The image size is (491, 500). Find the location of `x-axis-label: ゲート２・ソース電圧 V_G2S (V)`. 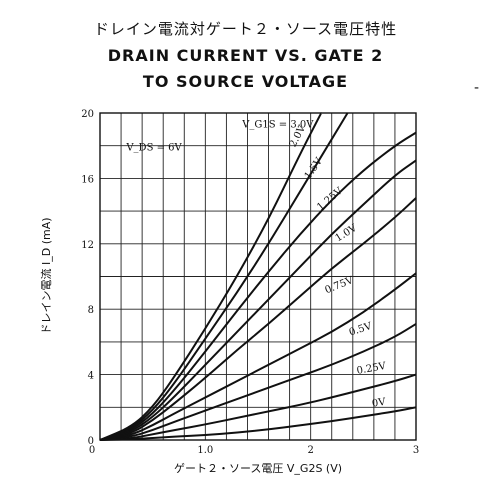

x-axis-label: ゲート２・ソース電圧 V_G2S (V) is located at coordinates (258, 468).